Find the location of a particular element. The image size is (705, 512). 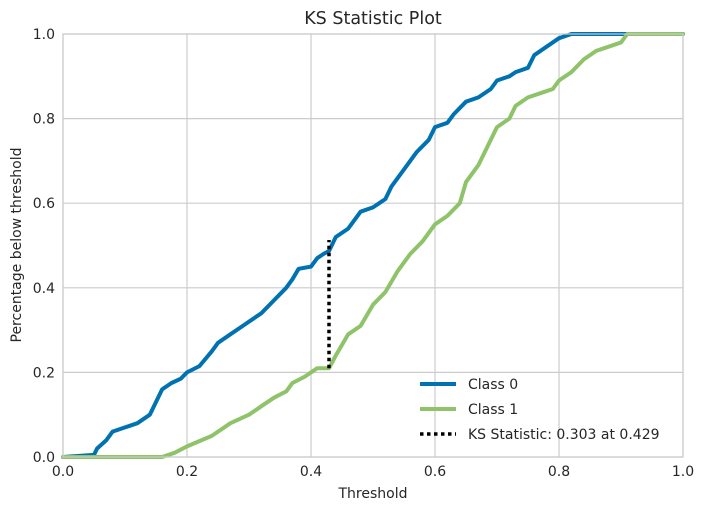

y-axis-ticks: 0.0 0.2 0.4 0.6 0.8 1.0 is located at coordinates (44, 246).